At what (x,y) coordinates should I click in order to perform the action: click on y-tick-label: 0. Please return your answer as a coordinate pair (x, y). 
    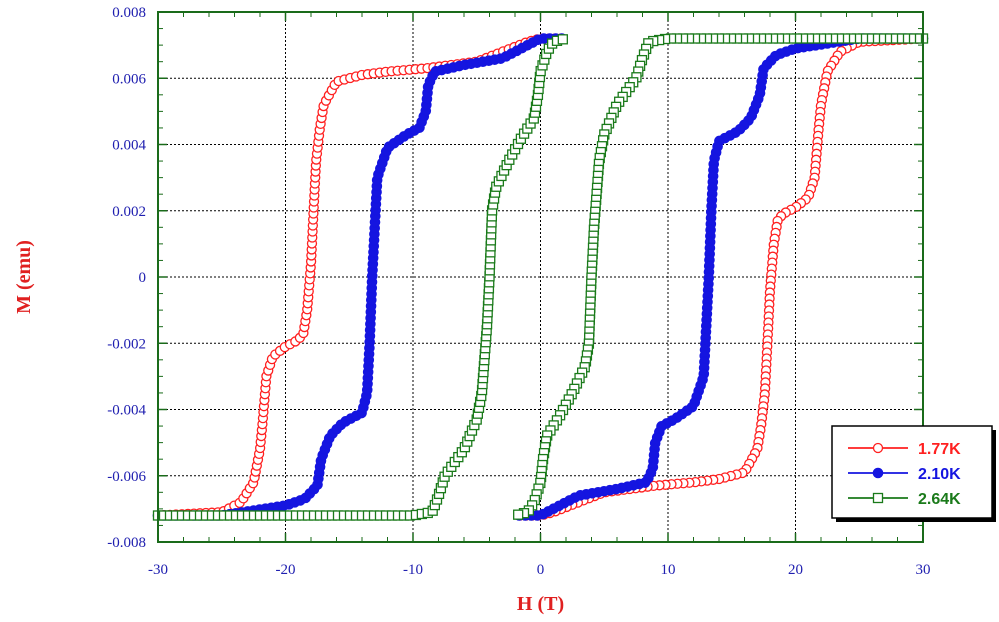
    Looking at the image, I should click on (143, 278).